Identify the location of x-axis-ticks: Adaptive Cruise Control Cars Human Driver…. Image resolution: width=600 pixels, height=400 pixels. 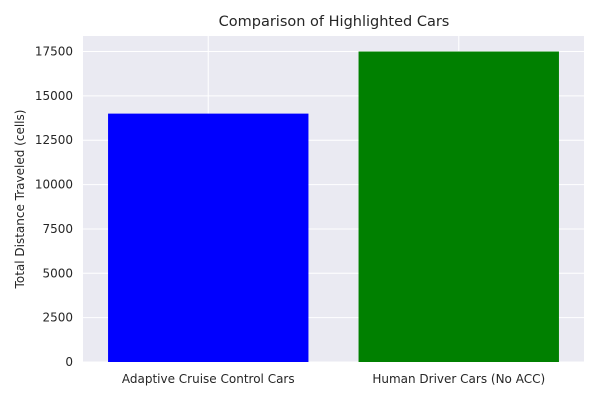
(333, 379).